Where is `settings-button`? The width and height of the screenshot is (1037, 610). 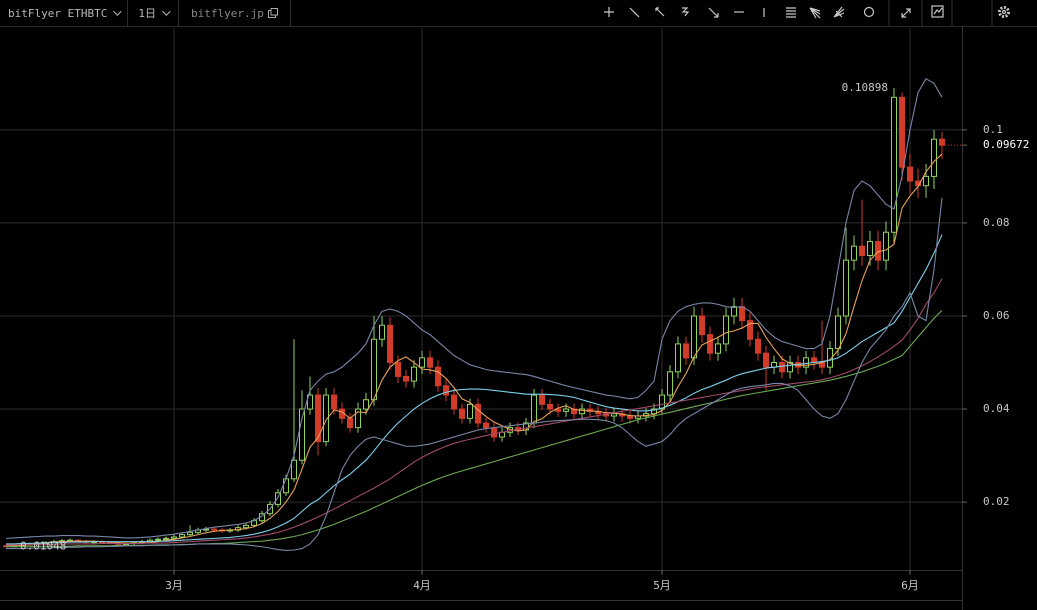
settings-button is located at coordinates (1004, 12).